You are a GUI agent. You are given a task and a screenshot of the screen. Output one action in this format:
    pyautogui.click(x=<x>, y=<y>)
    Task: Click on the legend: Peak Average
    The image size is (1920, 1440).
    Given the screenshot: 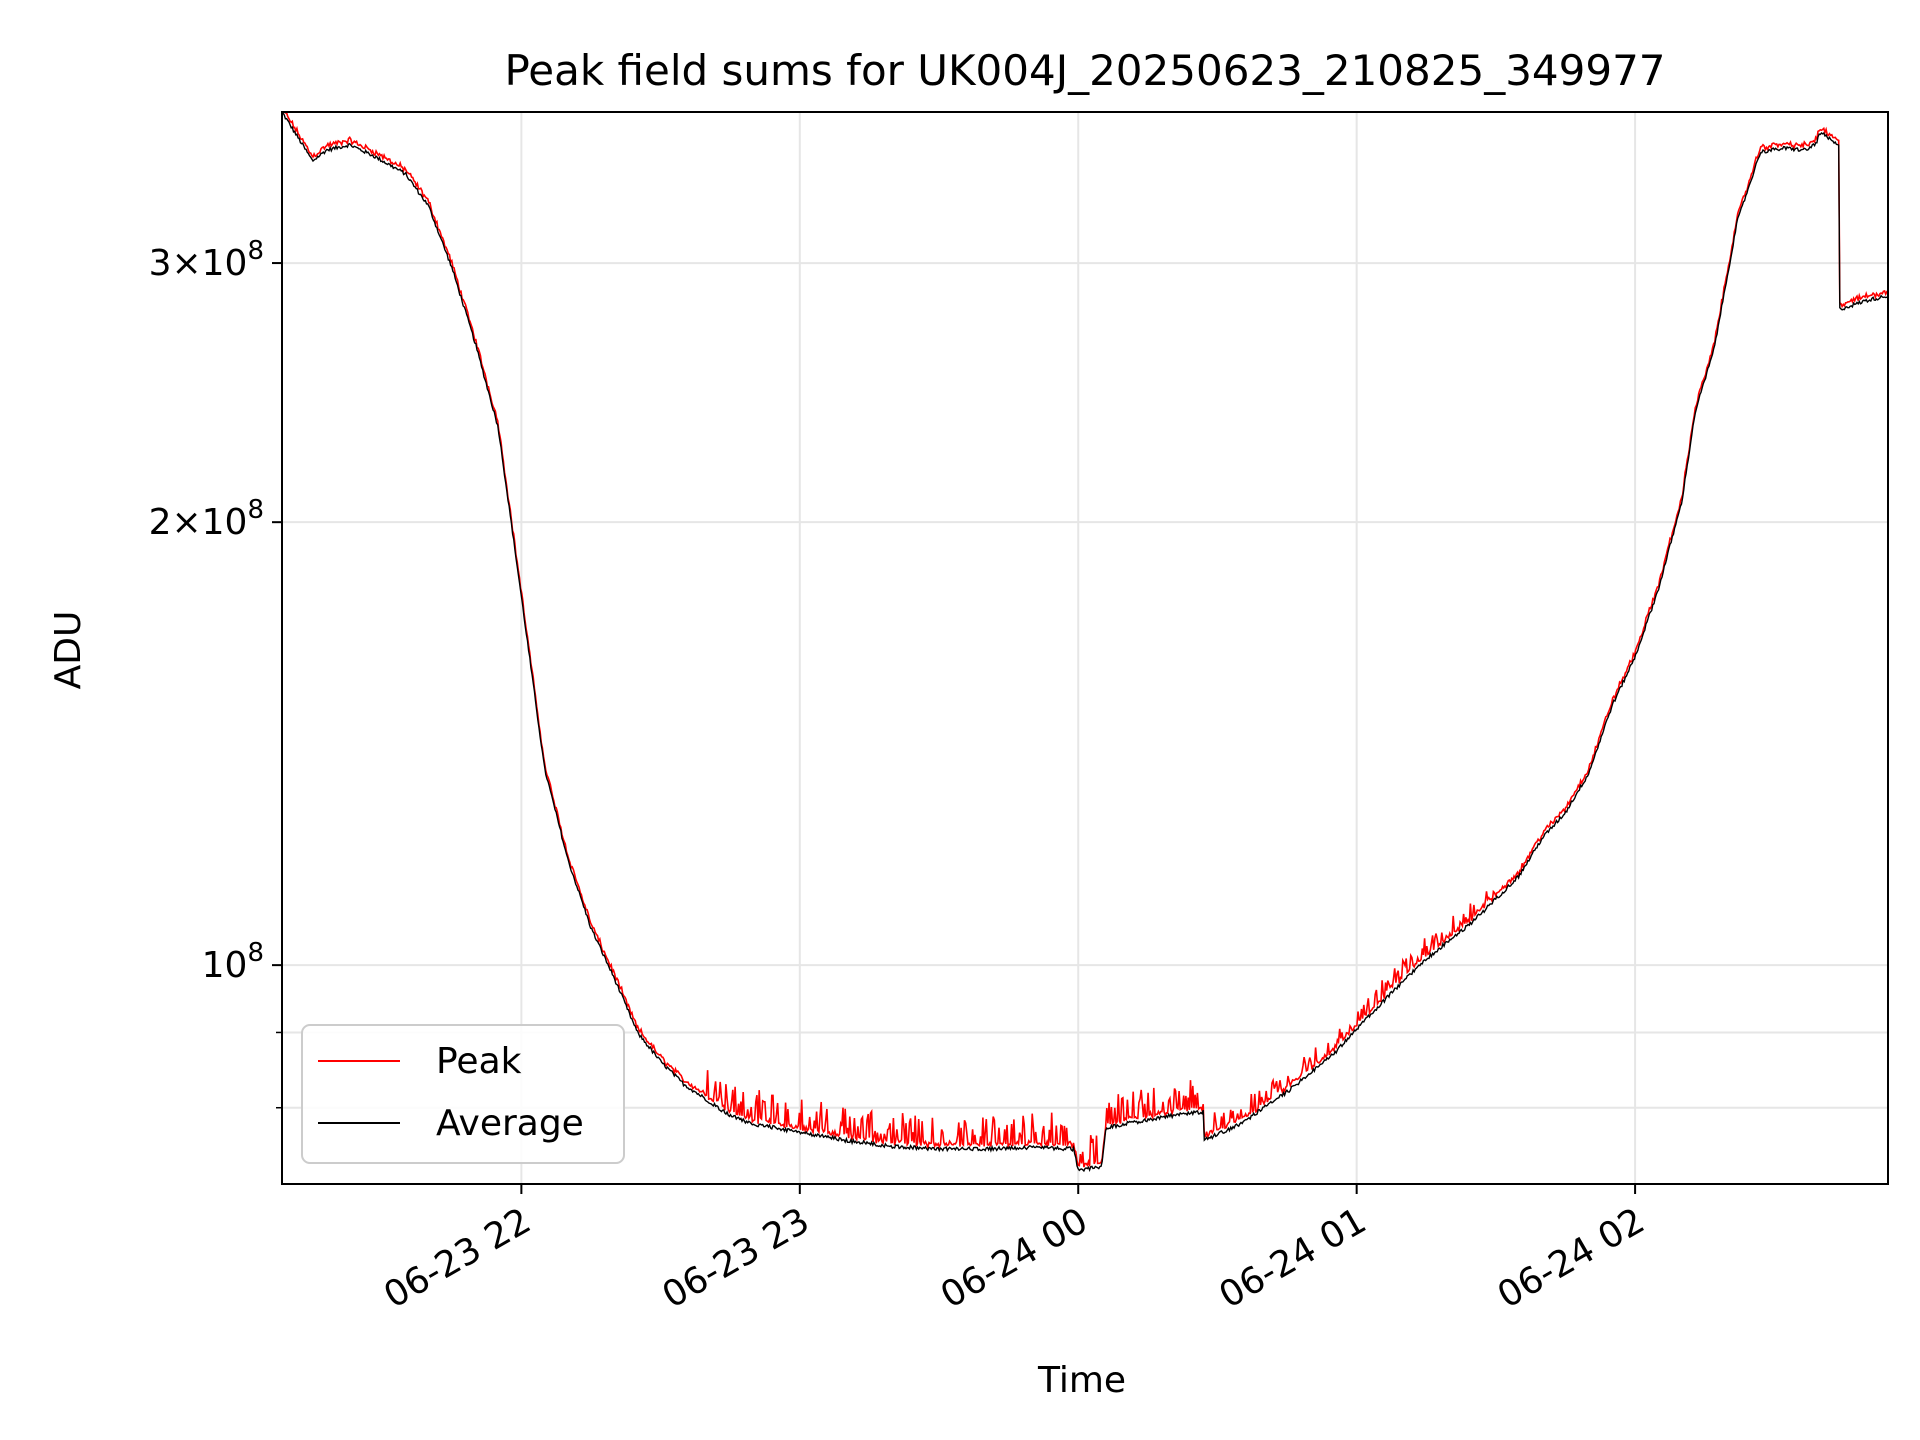 What is the action you would take?
    pyautogui.click(x=463, y=1094)
    